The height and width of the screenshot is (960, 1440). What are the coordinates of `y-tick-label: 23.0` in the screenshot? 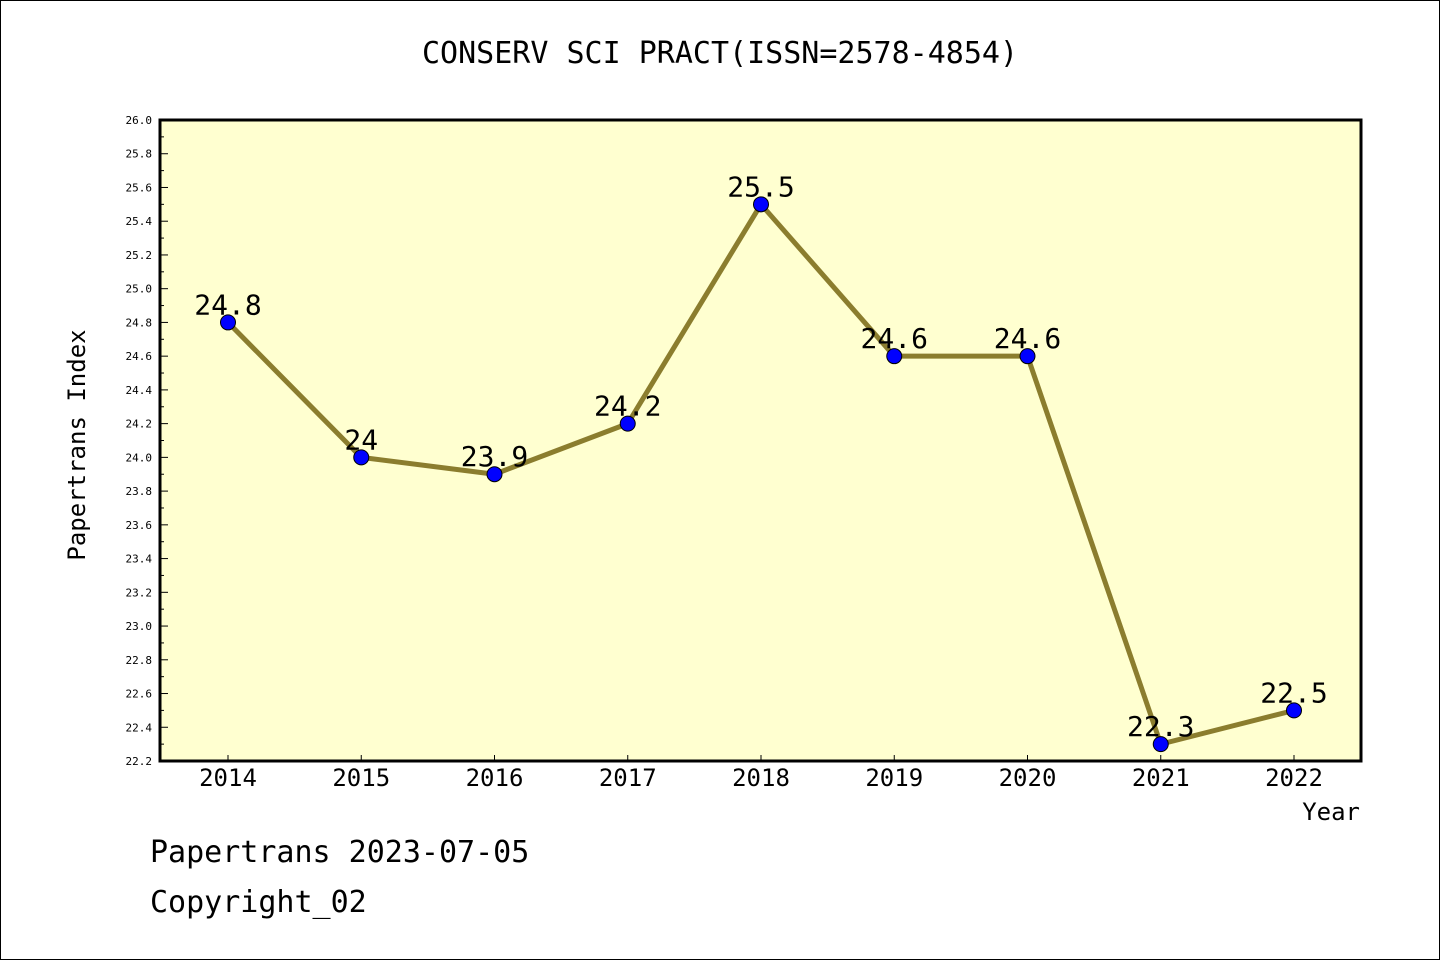 It's located at (139, 626).